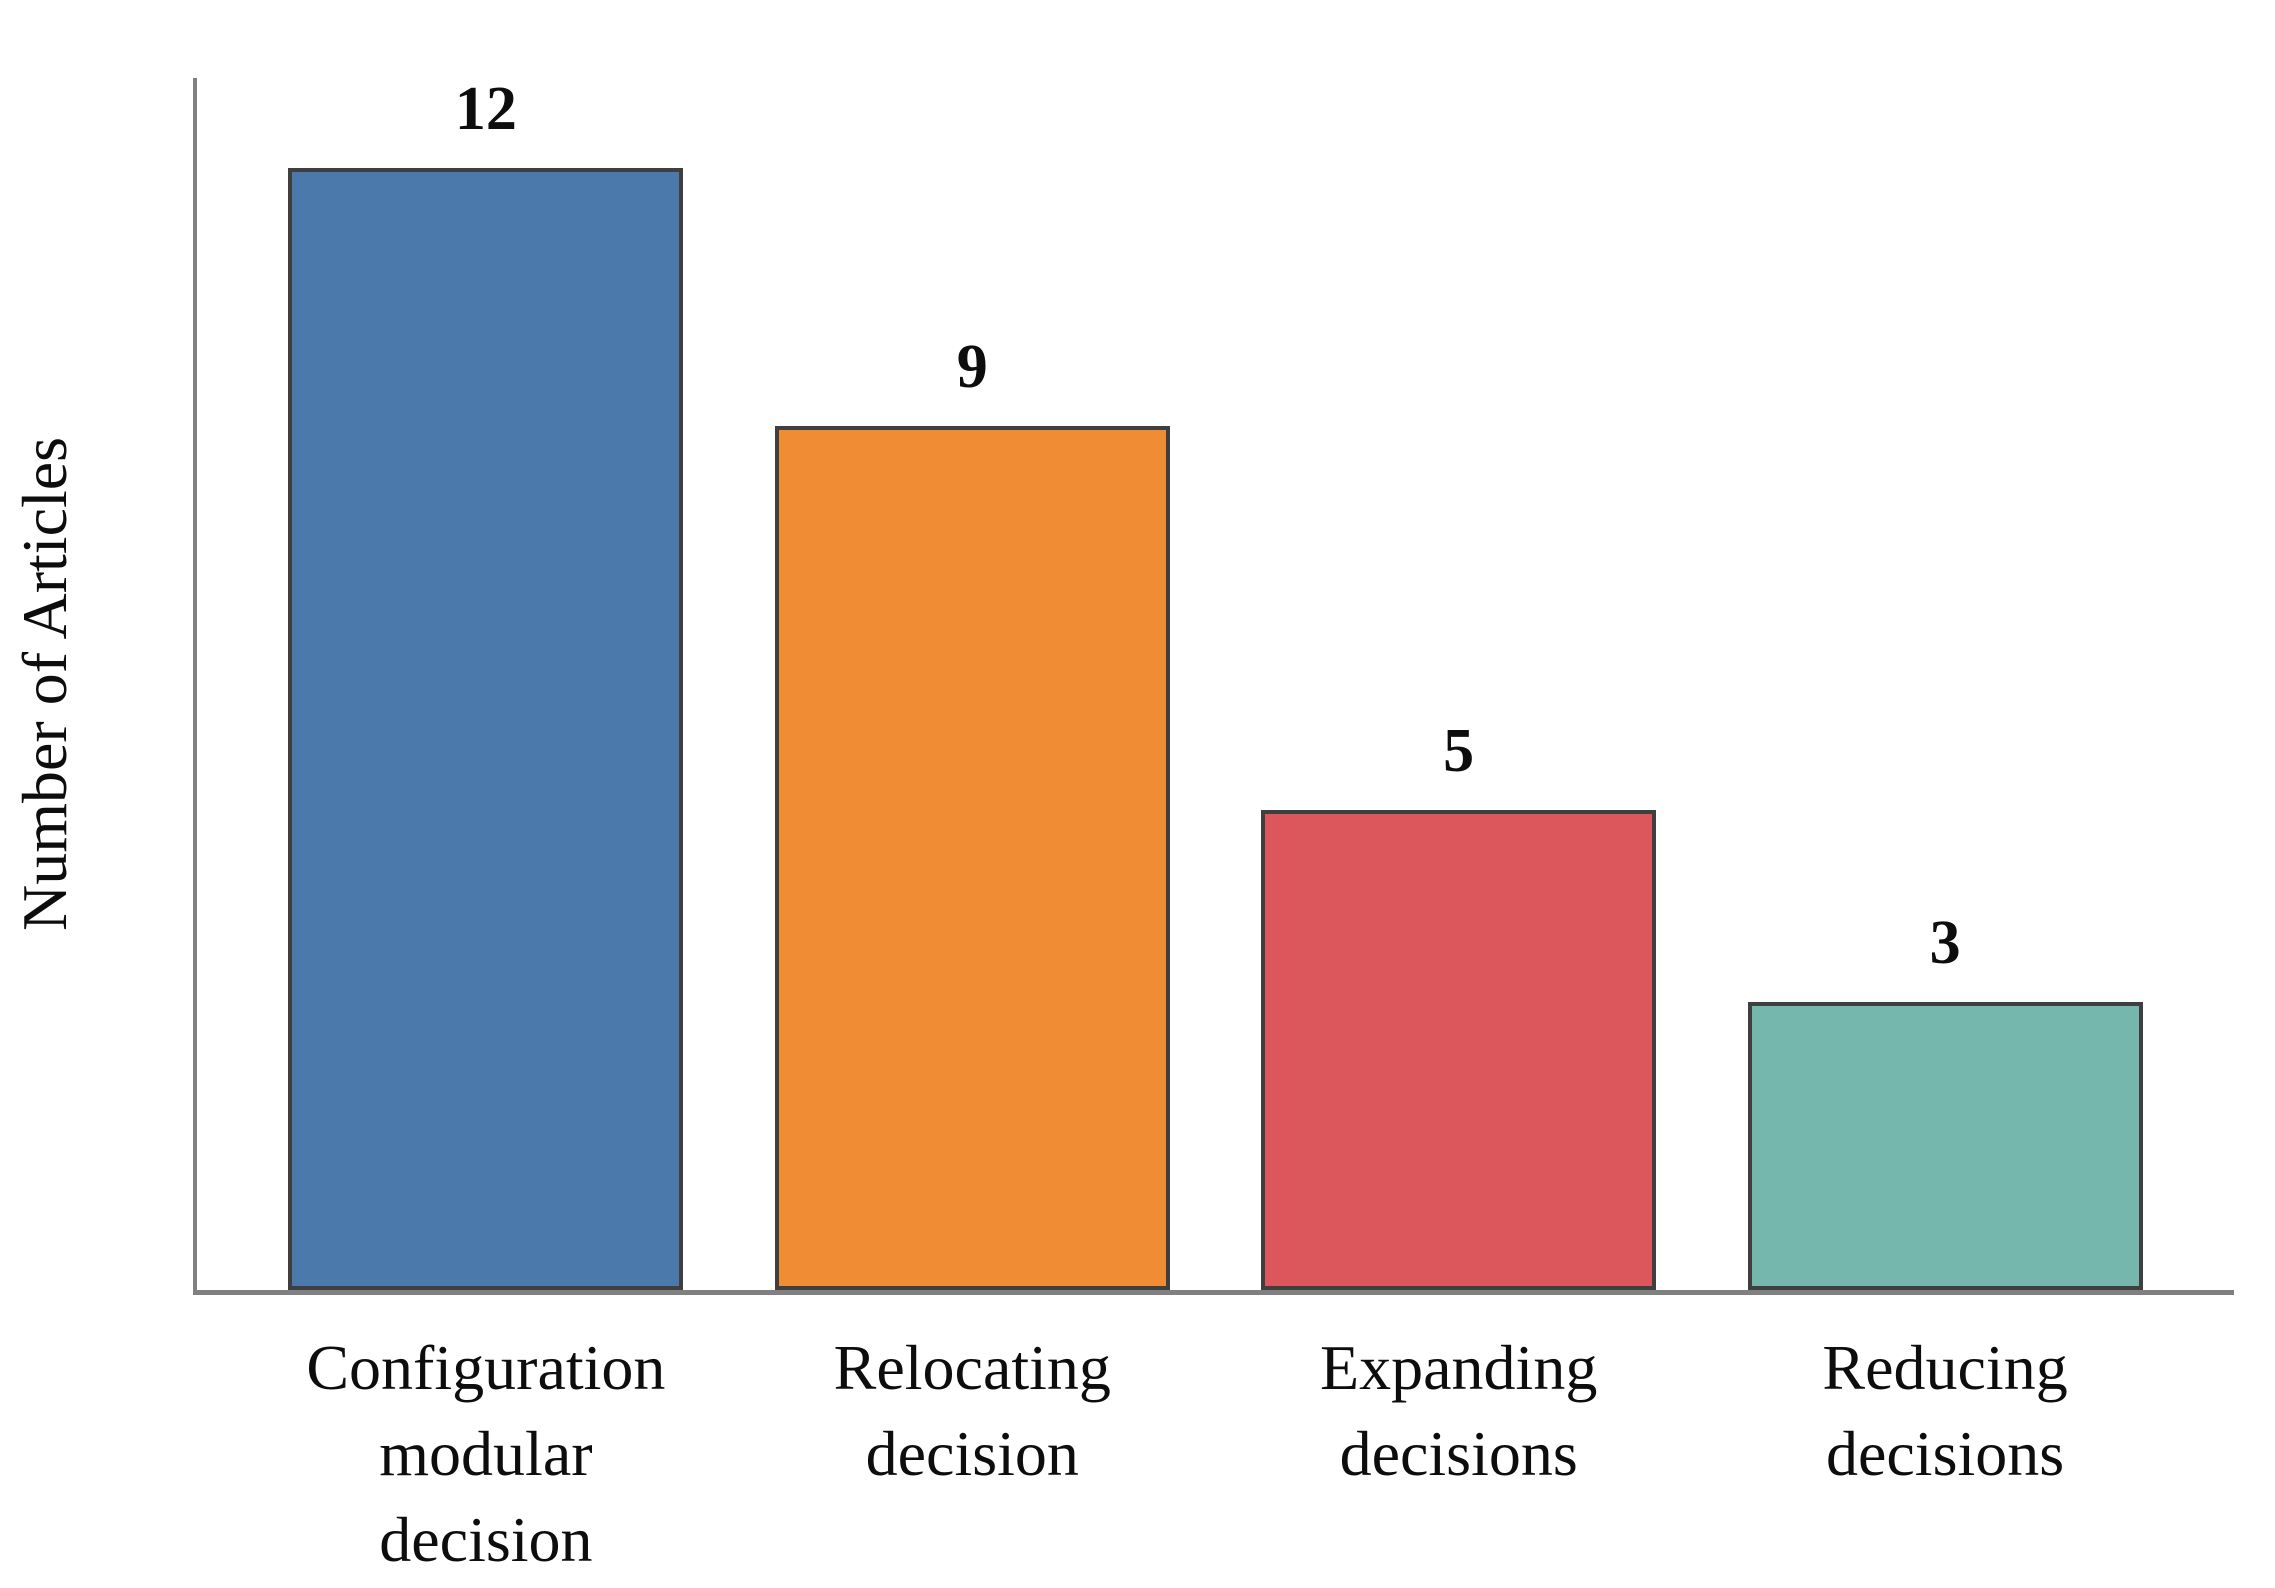  I want to click on y-axis-title: Number of Articles, so click(44, 684).